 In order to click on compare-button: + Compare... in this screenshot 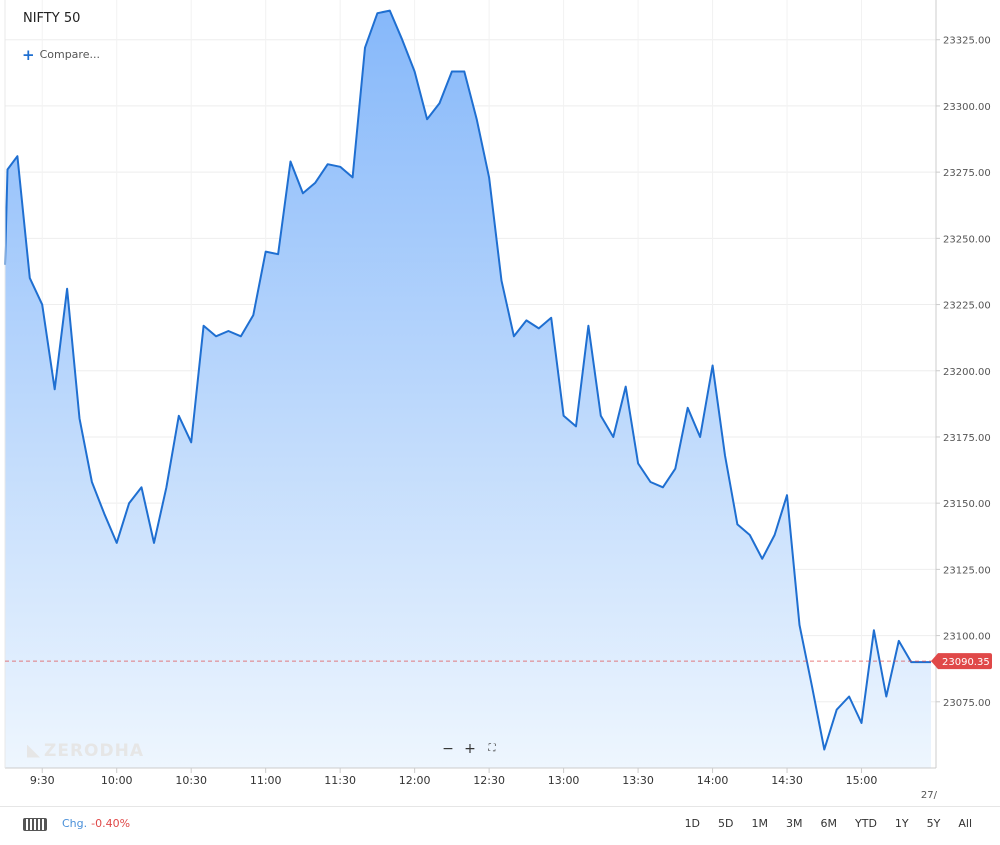, I will do `click(61, 54)`.